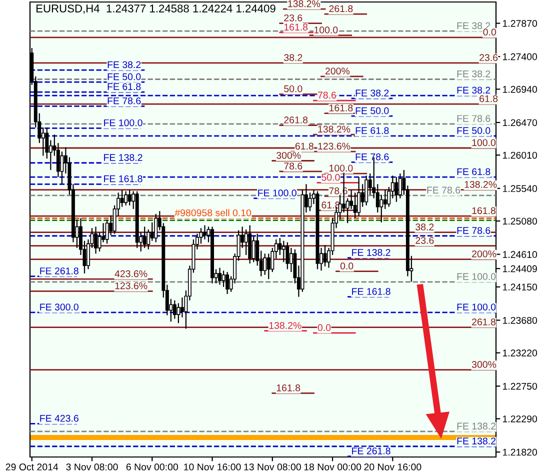 The image size is (543, 473). I want to click on annotation: FE 423.6, so click(59, 418).